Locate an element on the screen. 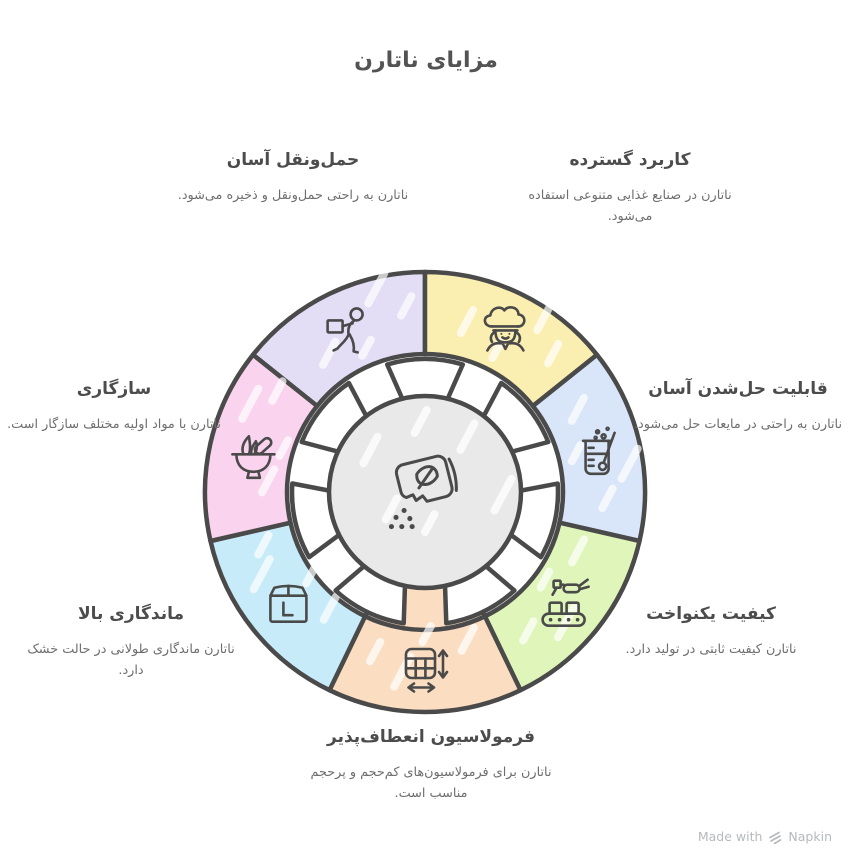 The height and width of the screenshot is (864, 852). section-desc-quality: ناتارن کیفیت ثابتی در تولید دارد. is located at coordinates (711, 649).